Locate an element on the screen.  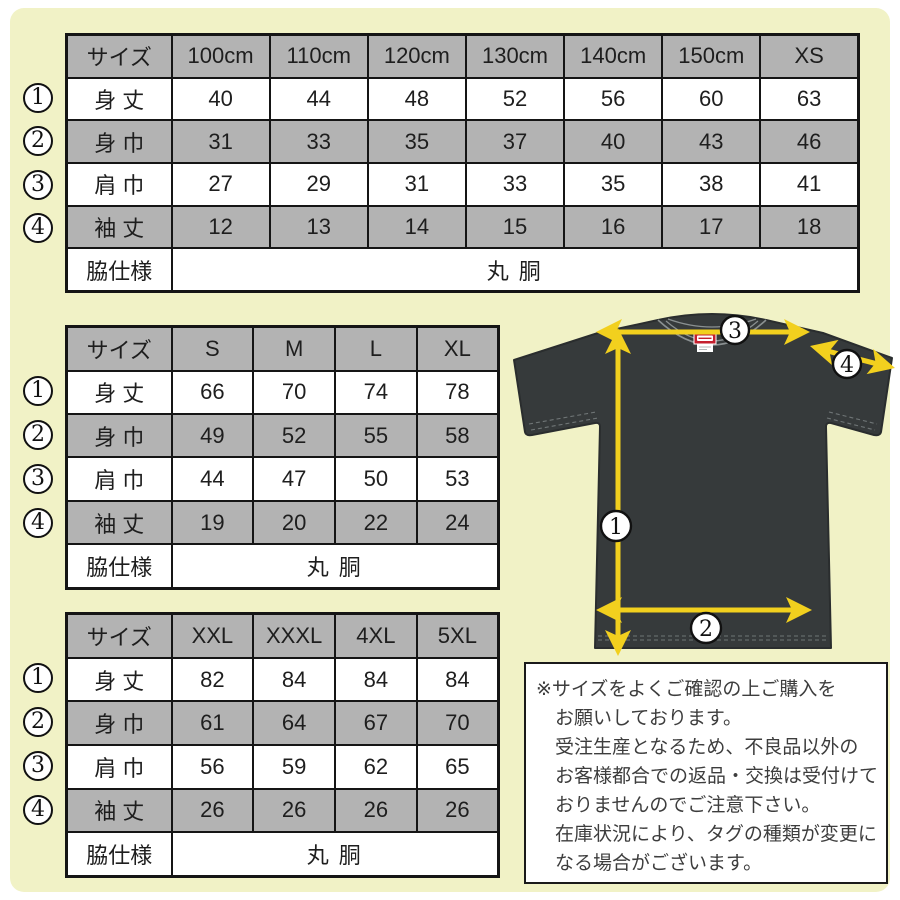
size-value: 48 is located at coordinates (416, 99).